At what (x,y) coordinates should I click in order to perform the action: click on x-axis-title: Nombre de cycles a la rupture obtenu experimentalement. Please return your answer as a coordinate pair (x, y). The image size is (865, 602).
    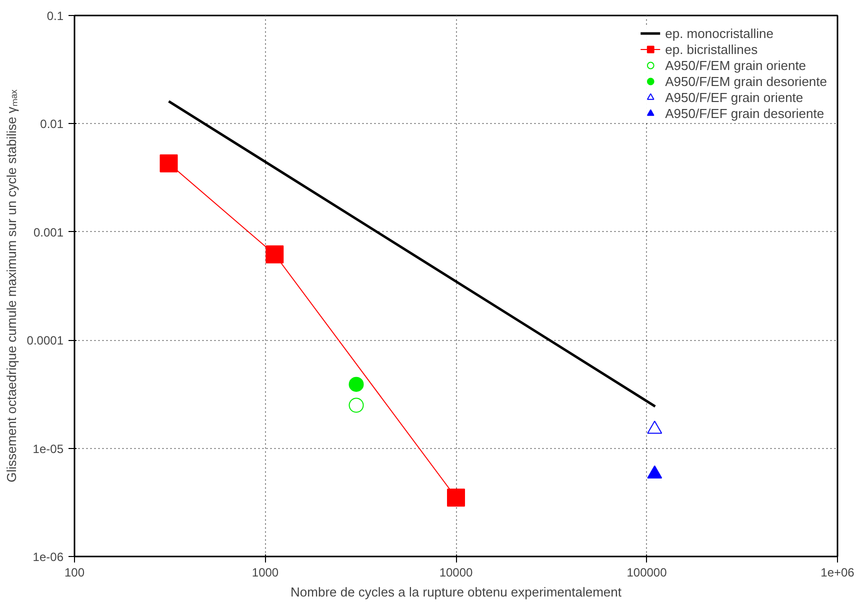
    Looking at the image, I should click on (456, 592).